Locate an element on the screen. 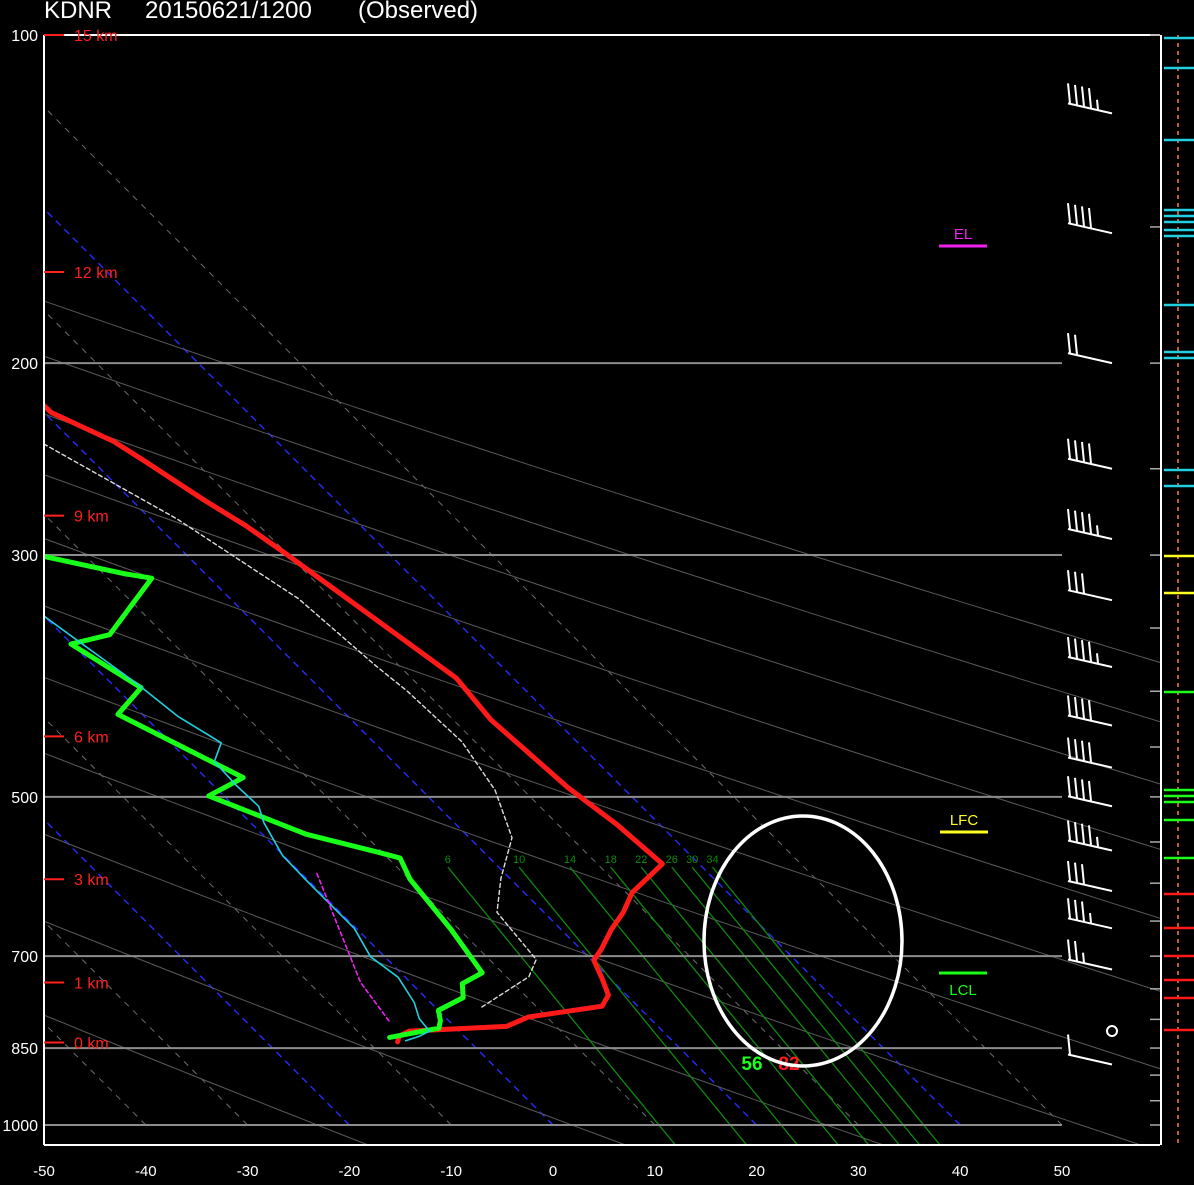 This screenshot has height=1185, width=1194. mixing-ratio-label: 26 is located at coordinates (672, 860).